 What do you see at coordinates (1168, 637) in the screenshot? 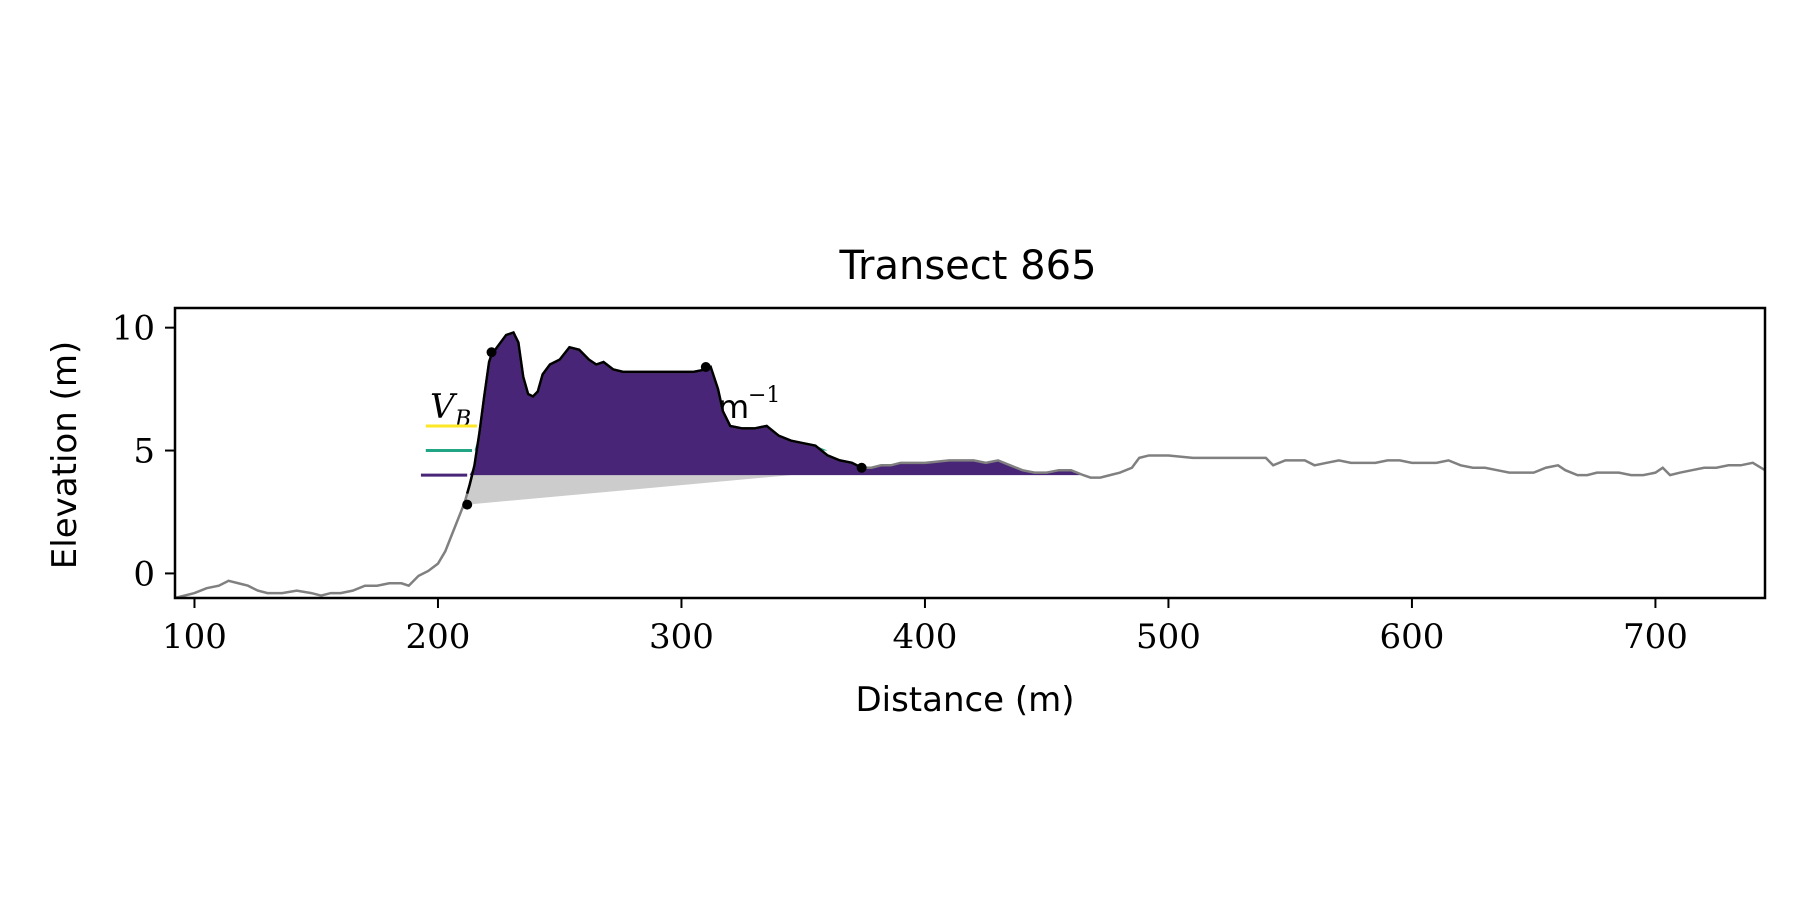
I see `x-tick-label: 500` at bounding box center [1168, 637].